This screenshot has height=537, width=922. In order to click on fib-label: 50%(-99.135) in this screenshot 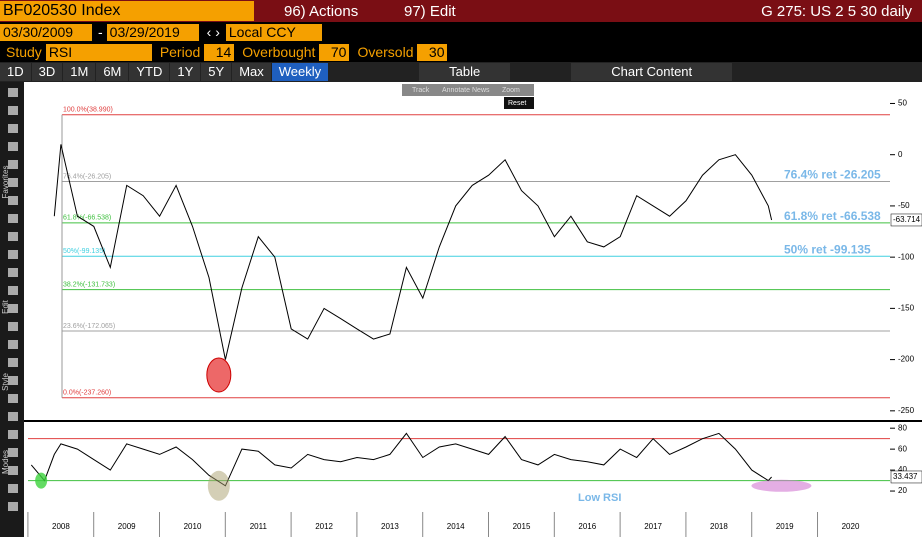, I will do `click(84, 251)`.